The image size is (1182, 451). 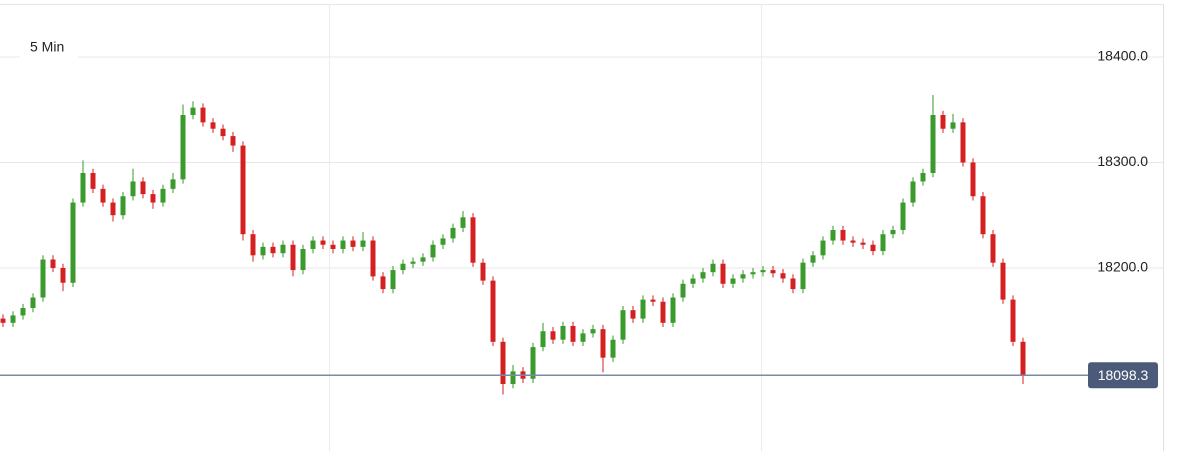 I want to click on y-tick-label: 18200.0, so click(x=1122, y=267).